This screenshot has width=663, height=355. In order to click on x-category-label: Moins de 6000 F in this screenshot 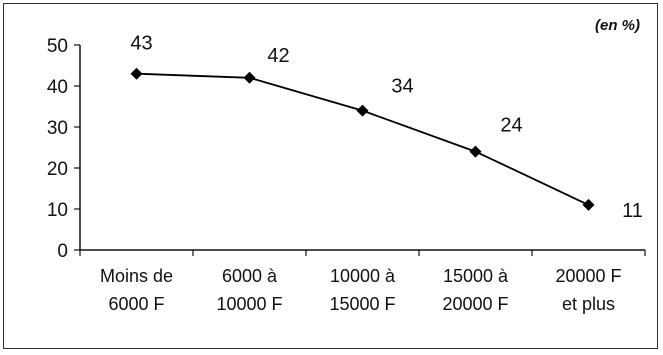, I will do `click(136, 290)`.